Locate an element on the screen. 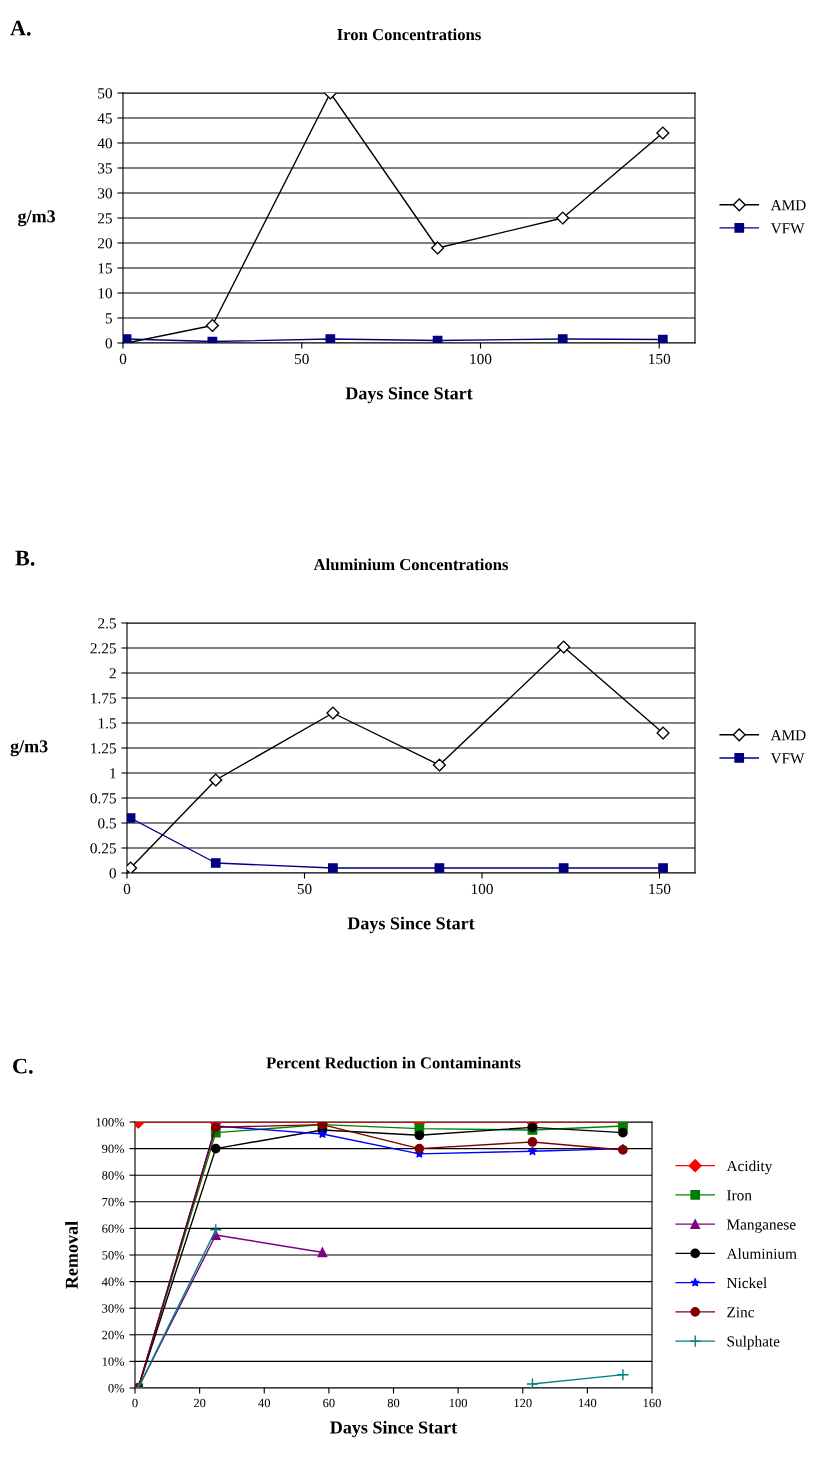  y-tick-label: 15 is located at coordinates (105, 268).